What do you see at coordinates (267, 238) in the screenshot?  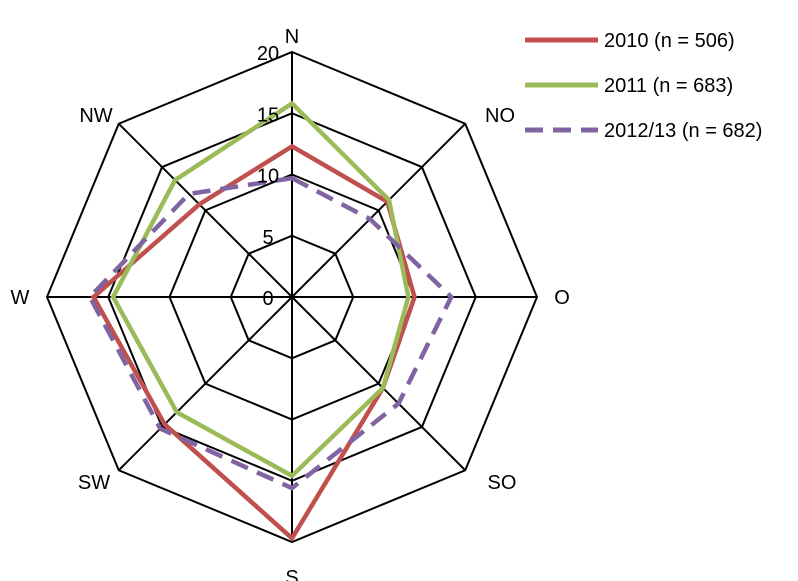 I see `tick-label: 5` at bounding box center [267, 238].